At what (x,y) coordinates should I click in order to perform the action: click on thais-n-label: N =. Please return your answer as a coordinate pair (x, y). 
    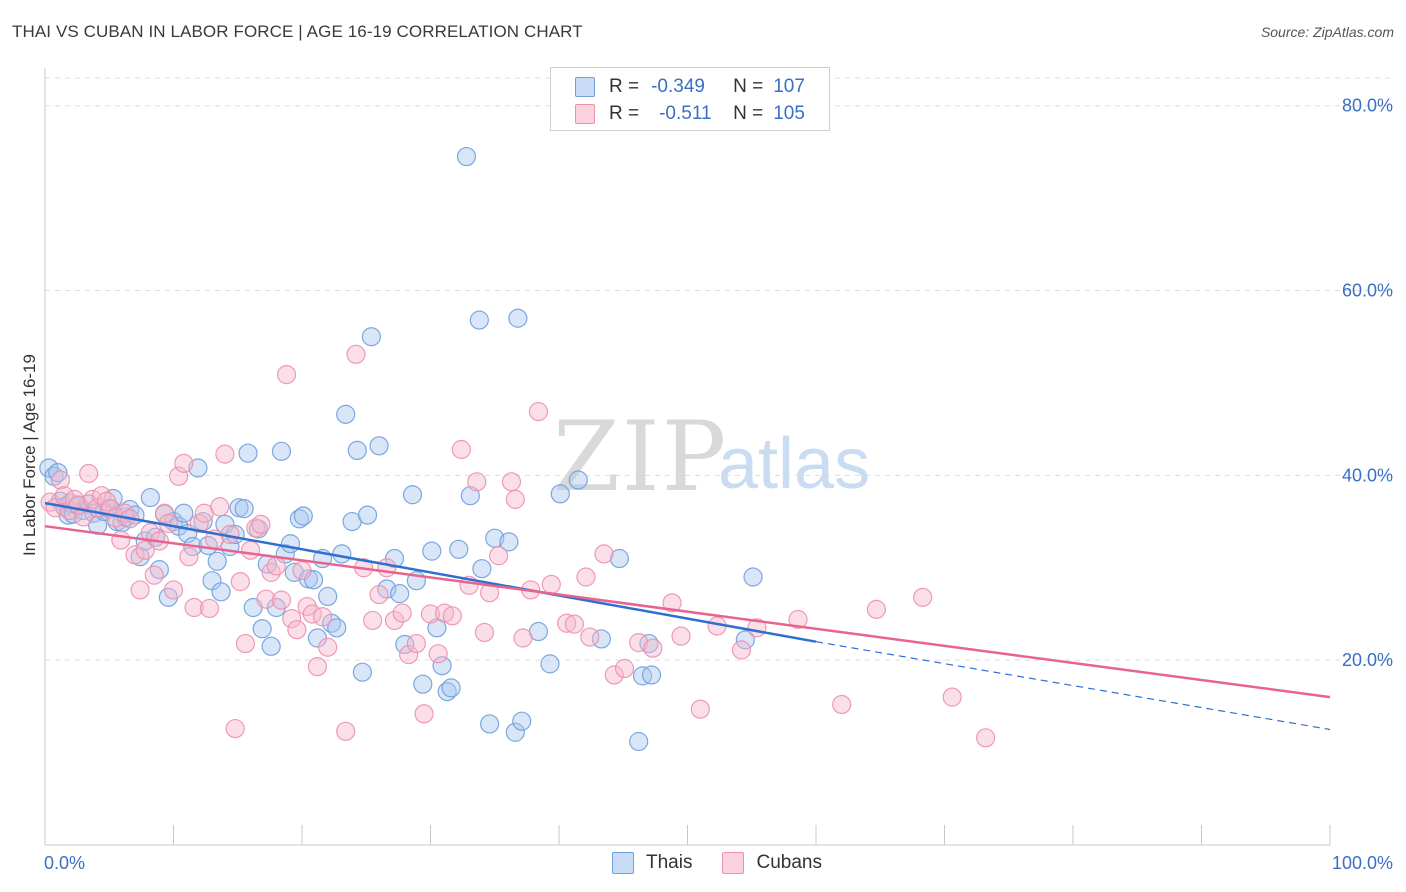
    Looking at the image, I should click on (748, 86).